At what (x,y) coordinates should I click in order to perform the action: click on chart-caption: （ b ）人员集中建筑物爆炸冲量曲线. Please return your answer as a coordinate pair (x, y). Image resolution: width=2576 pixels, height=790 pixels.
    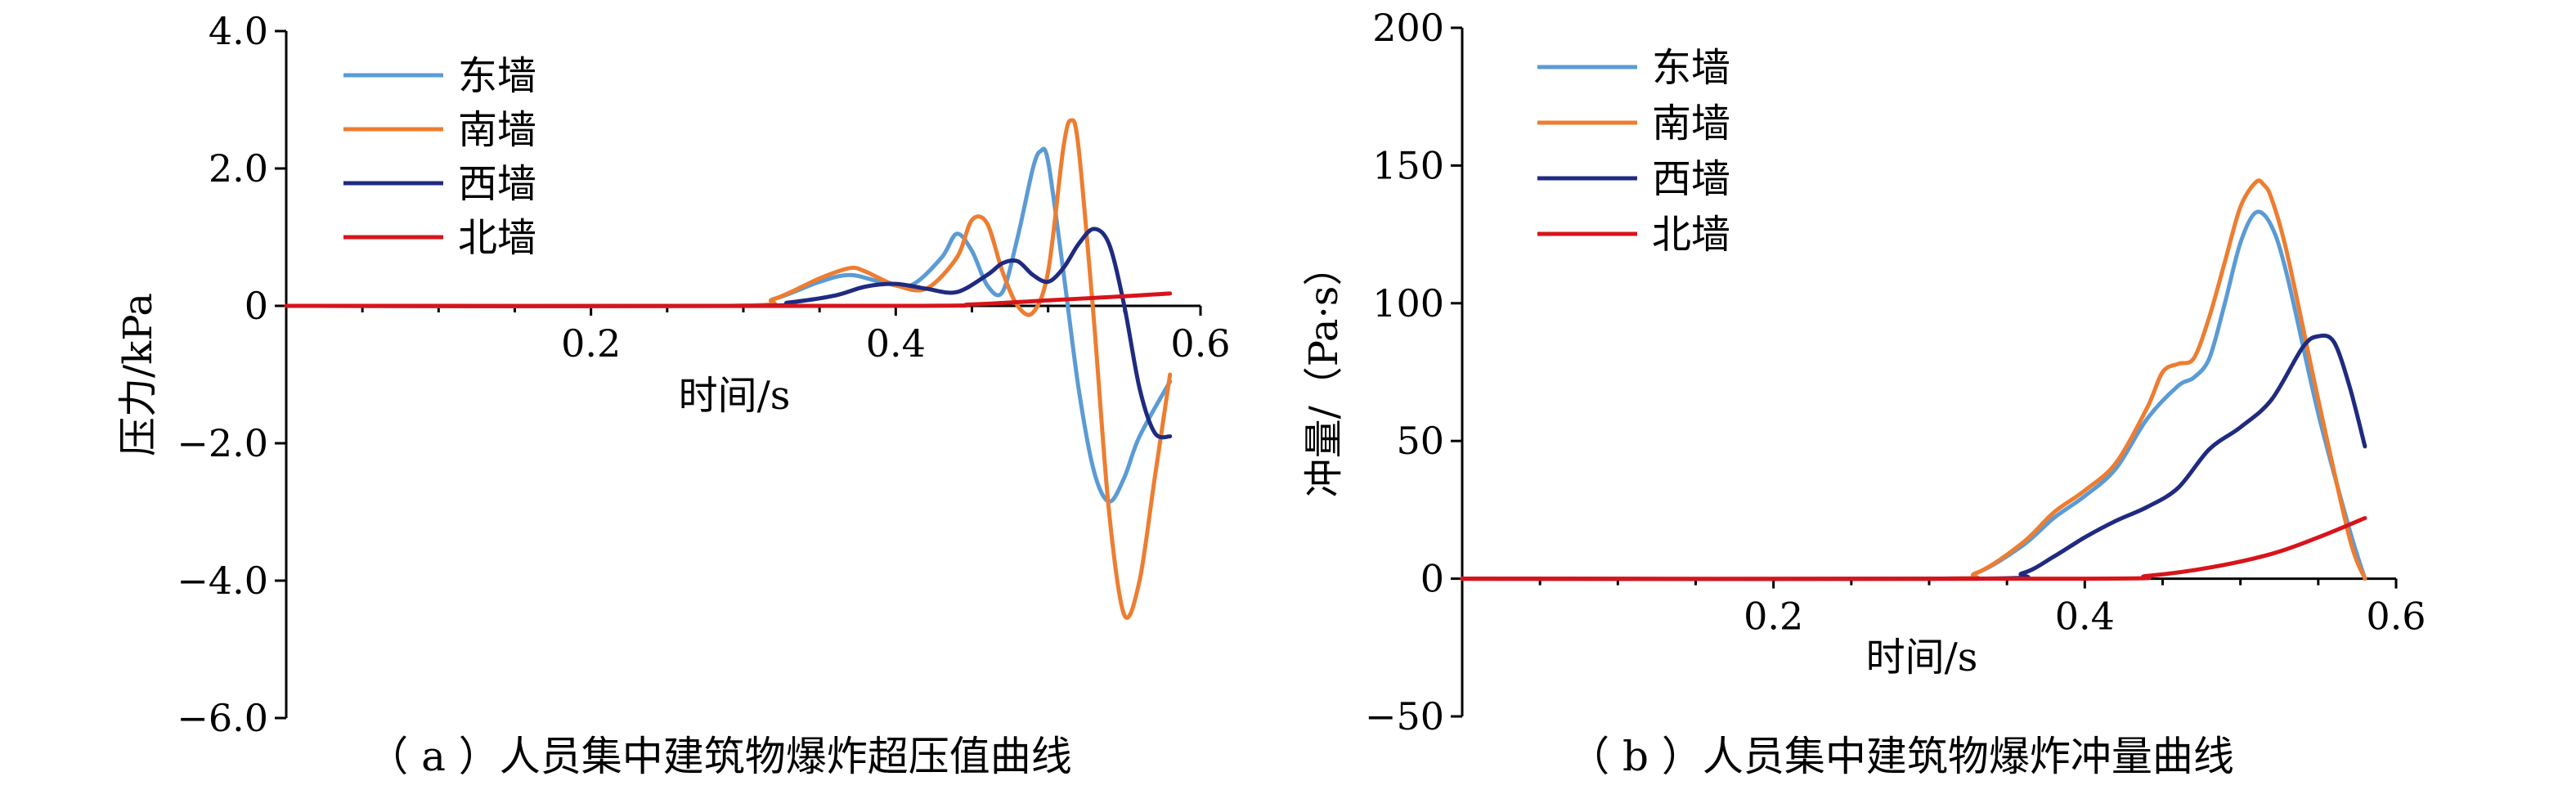
    Looking at the image, I should click on (1901, 756).